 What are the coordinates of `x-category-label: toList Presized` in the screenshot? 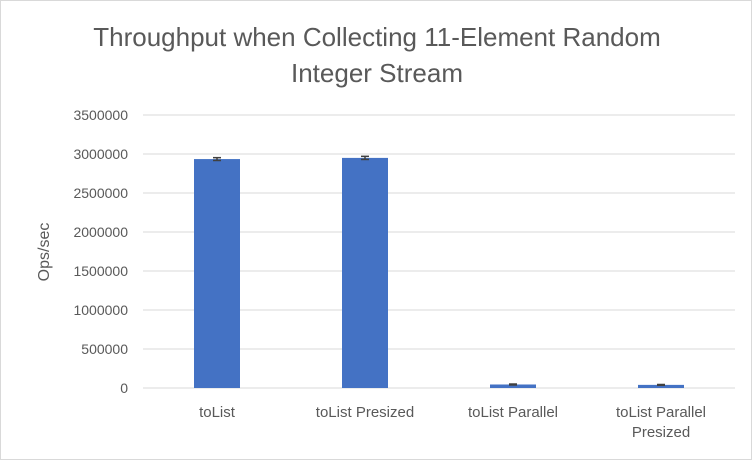 It's located at (365, 412).